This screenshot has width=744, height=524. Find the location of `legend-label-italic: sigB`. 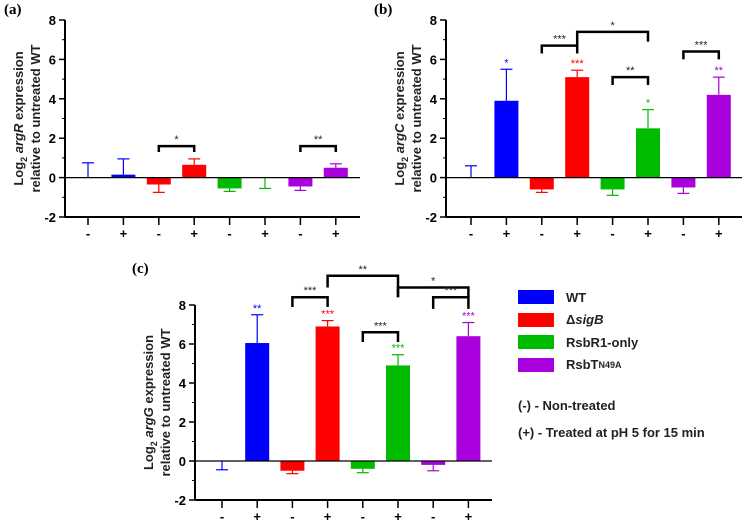

legend-label-italic: sigB is located at coordinates (589, 320).